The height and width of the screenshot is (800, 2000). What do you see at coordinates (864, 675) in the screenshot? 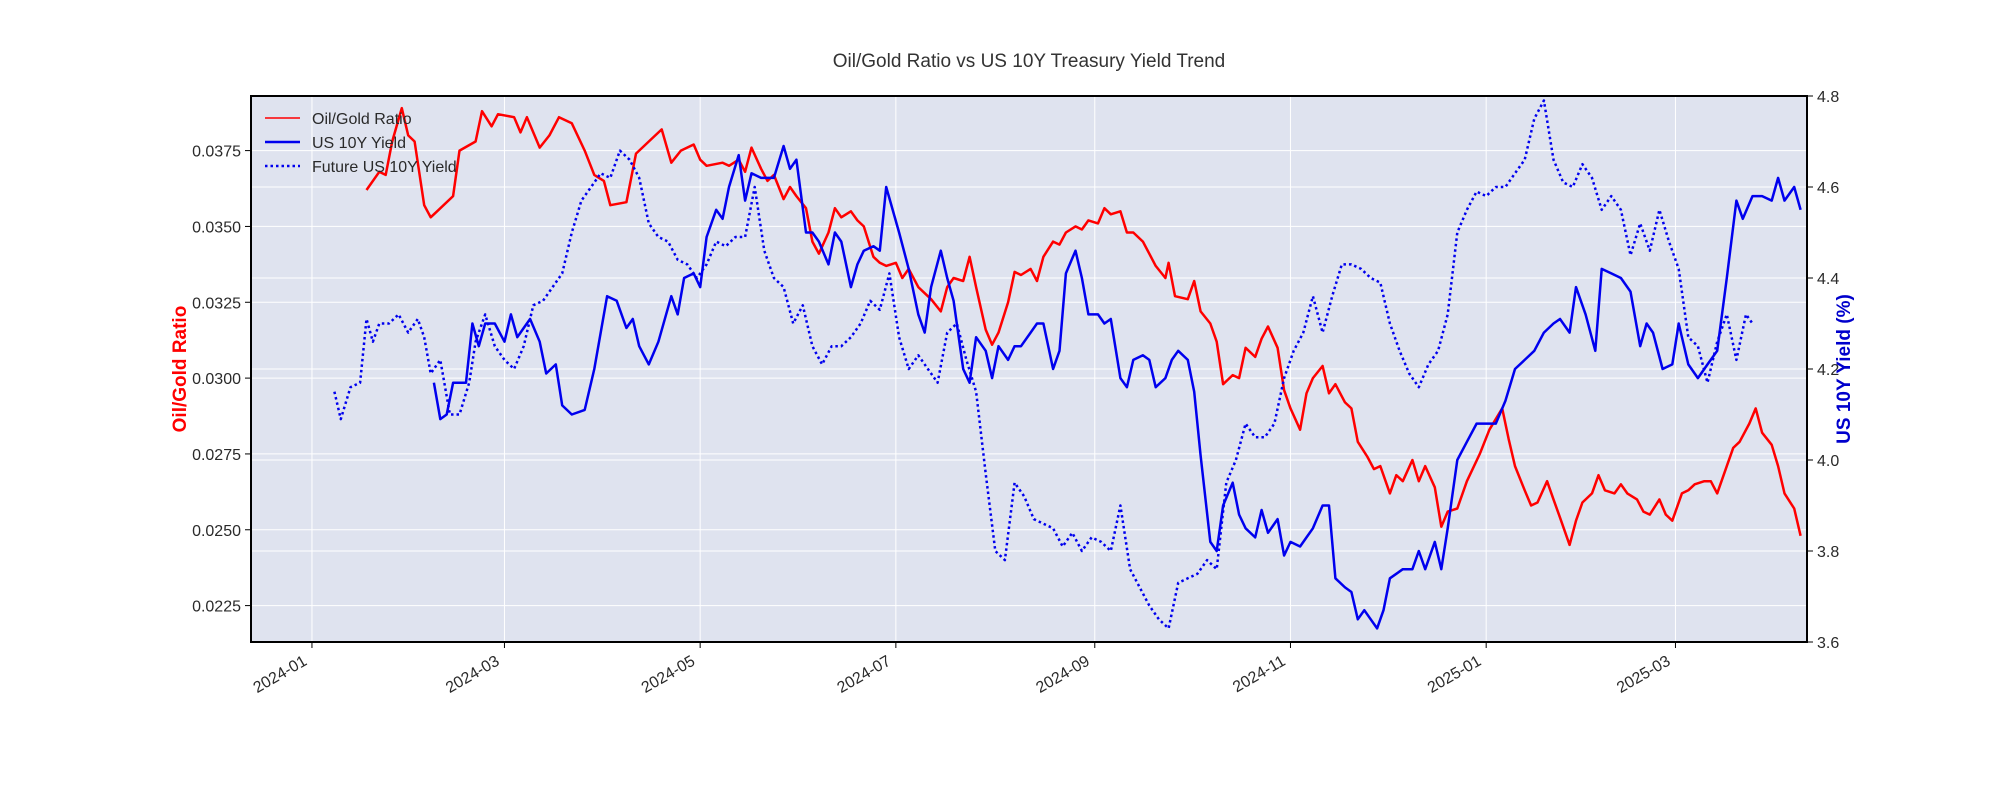
I see `x-tick-label: 2024-07` at bounding box center [864, 675].